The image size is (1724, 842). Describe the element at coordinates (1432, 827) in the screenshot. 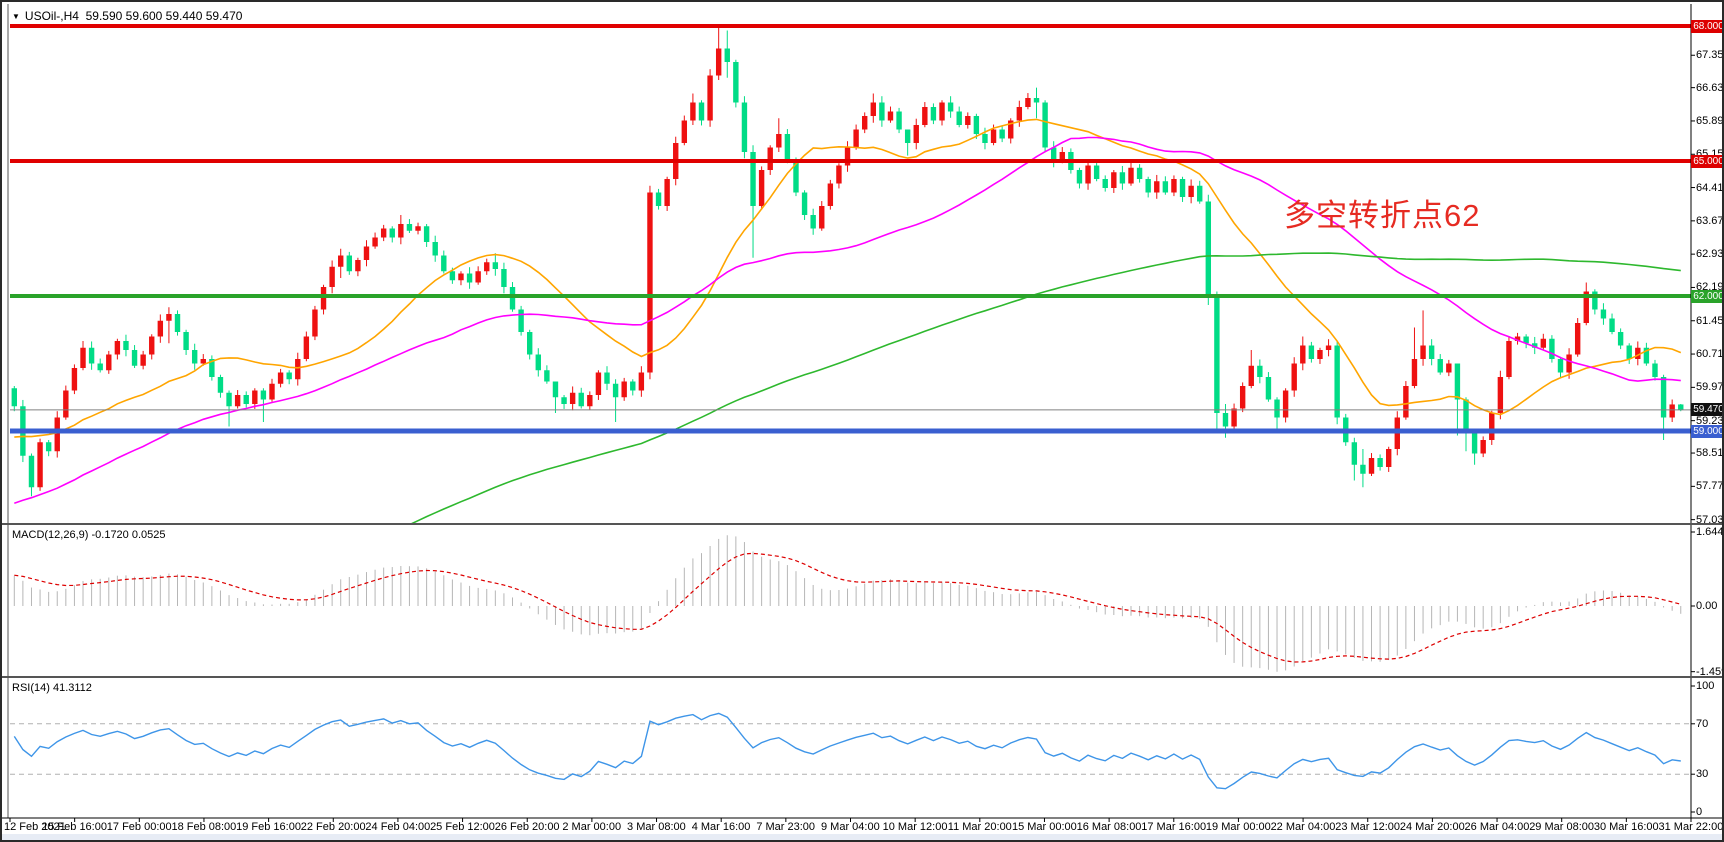

I see `time-tick-label: 24 Mar 20:00` at that location.